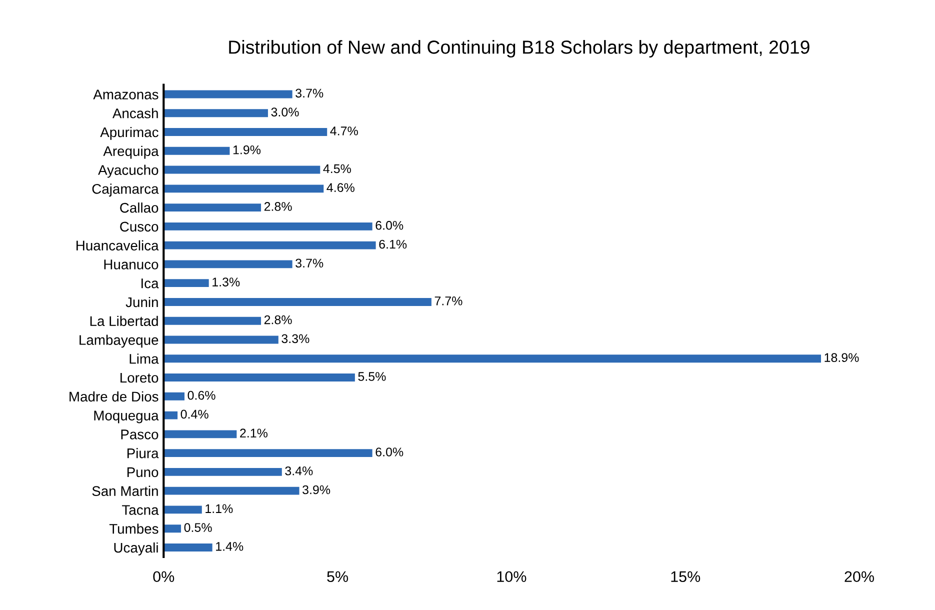 The image size is (935, 610). I want to click on y-tick-label: Arequipa, so click(131, 152).